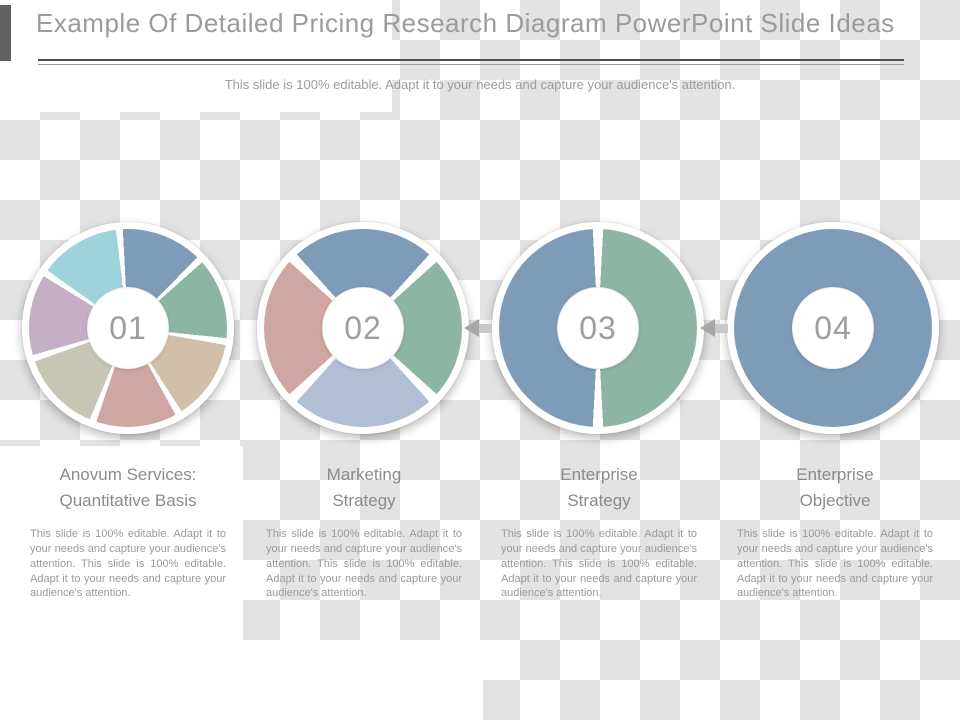  Describe the element at coordinates (364, 474) in the screenshot. I see `column-heading-line1: Marketing` at that location.